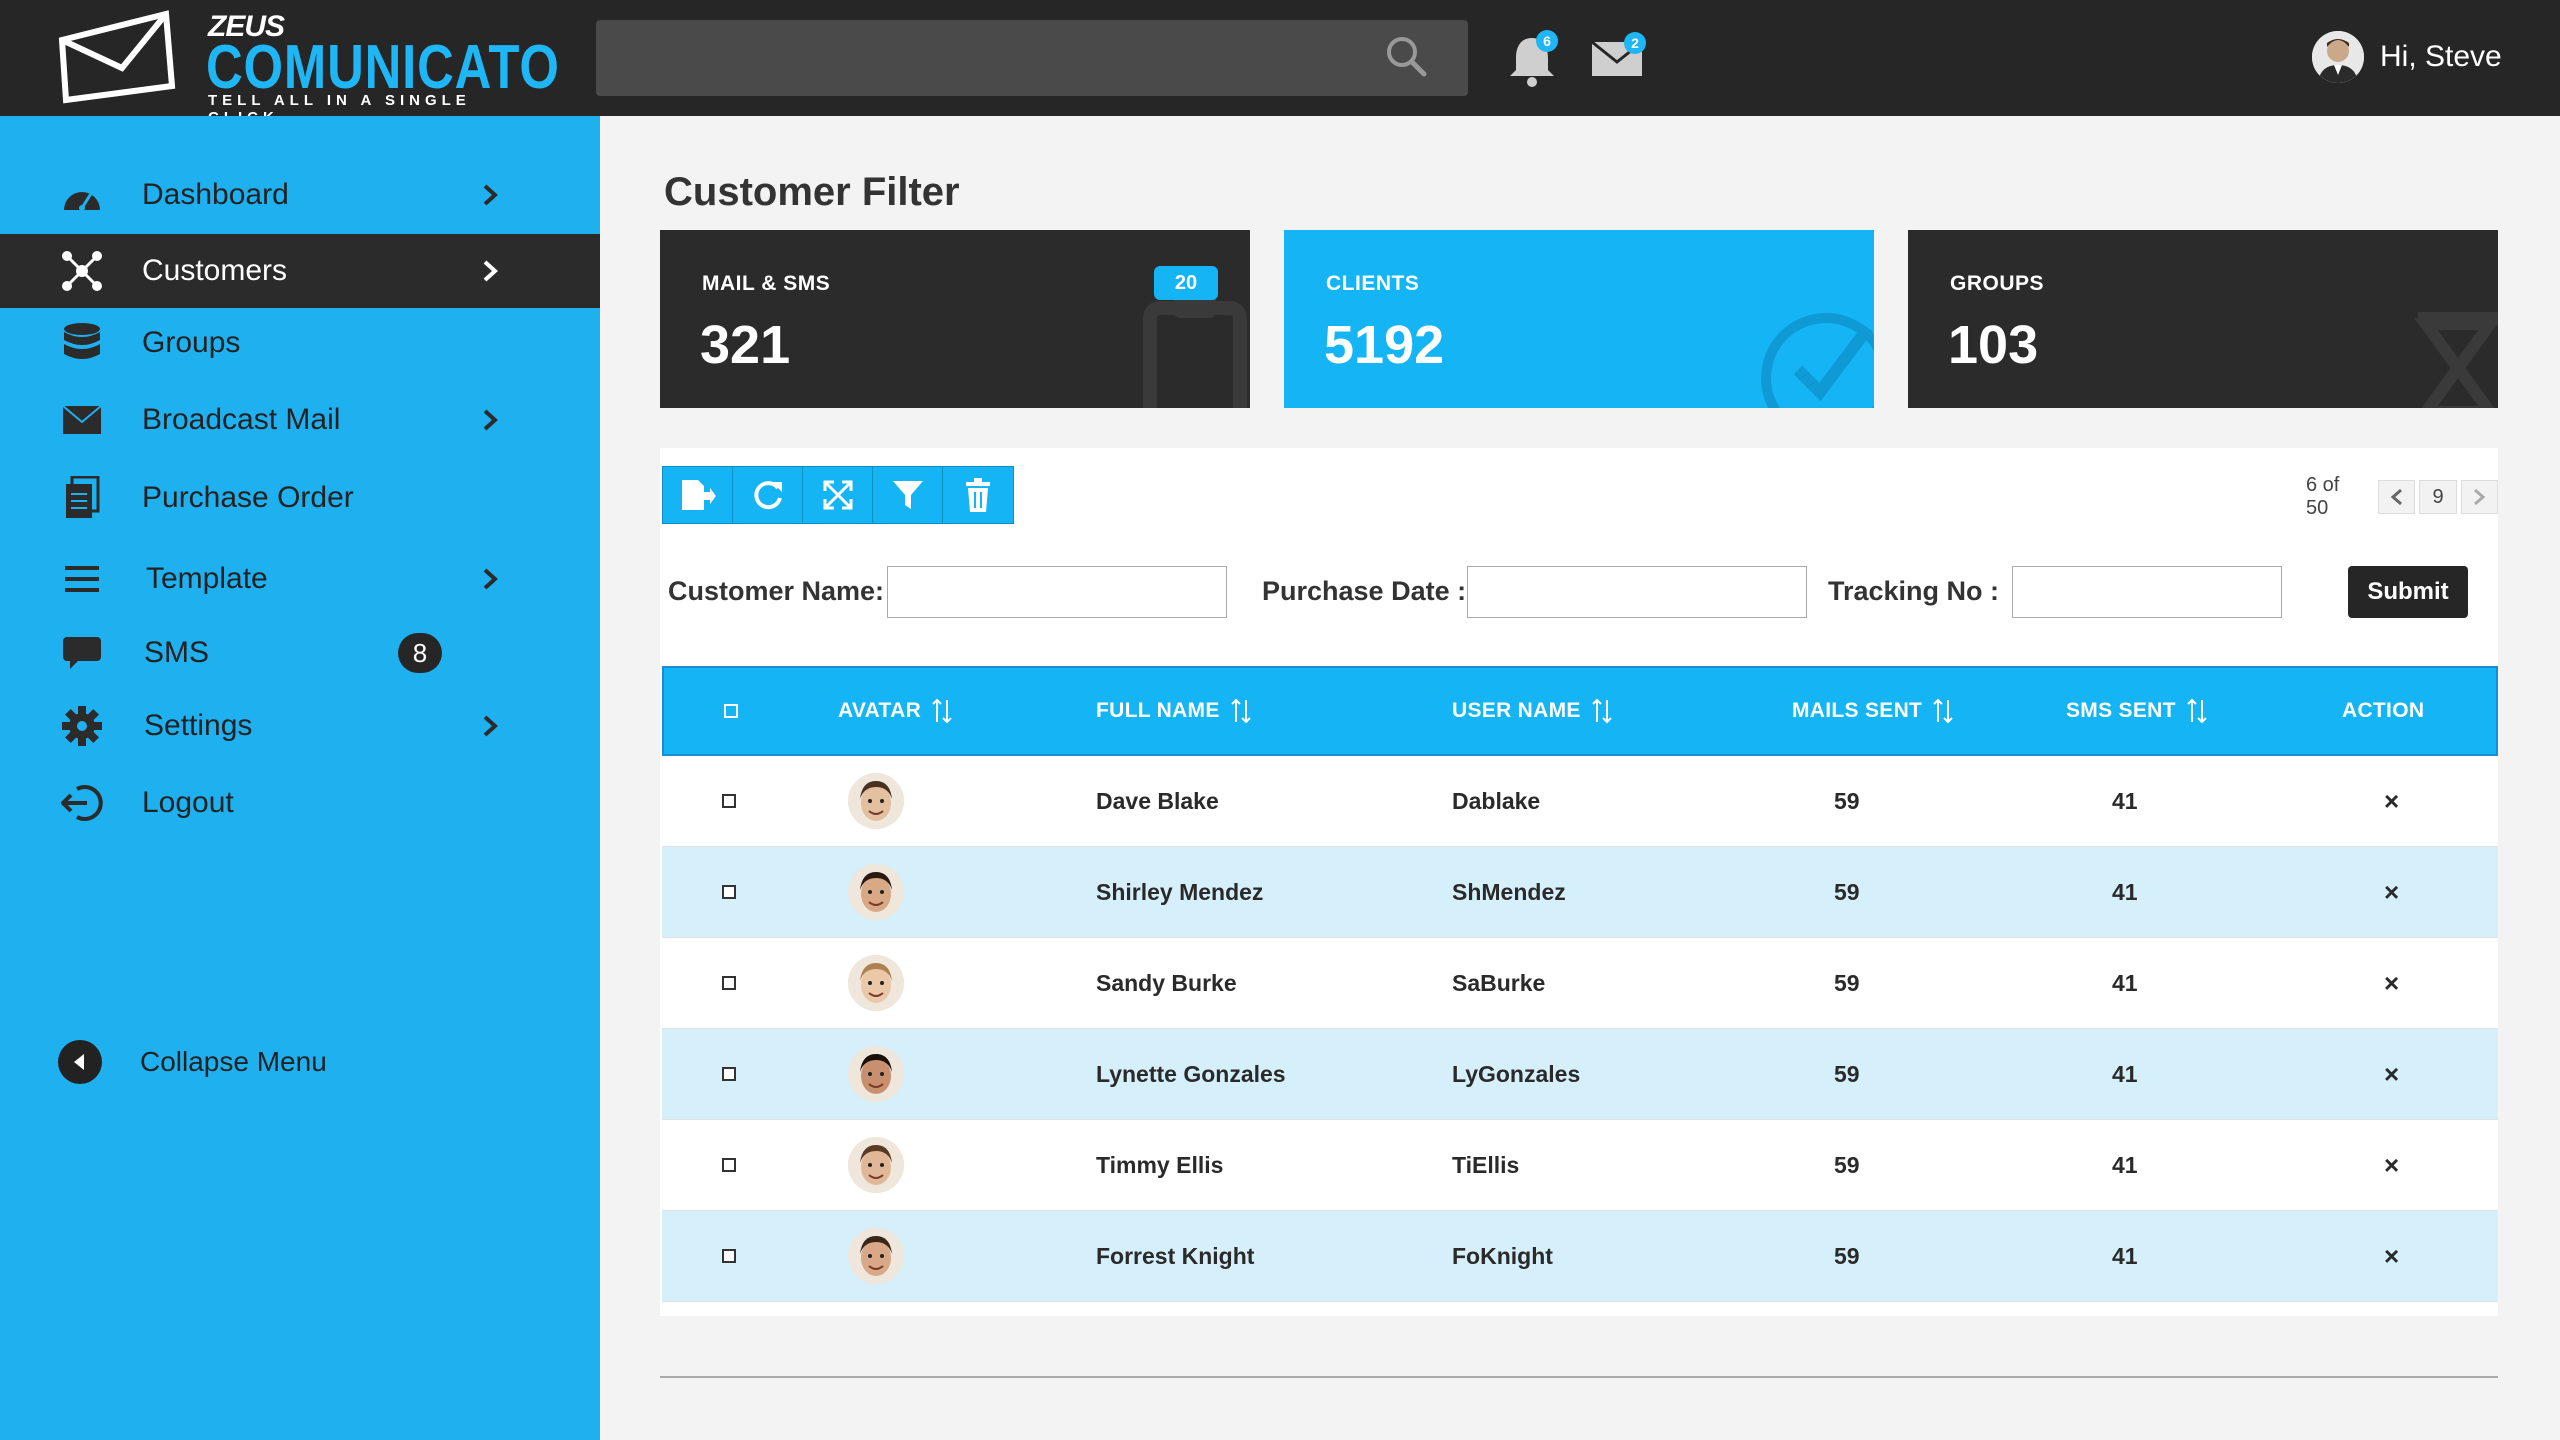 The width and height of the screenshot is (2560, 1440). Describe the element at coordinates (1602, 711) in the screenshot. I see `sort-icon` at that location.